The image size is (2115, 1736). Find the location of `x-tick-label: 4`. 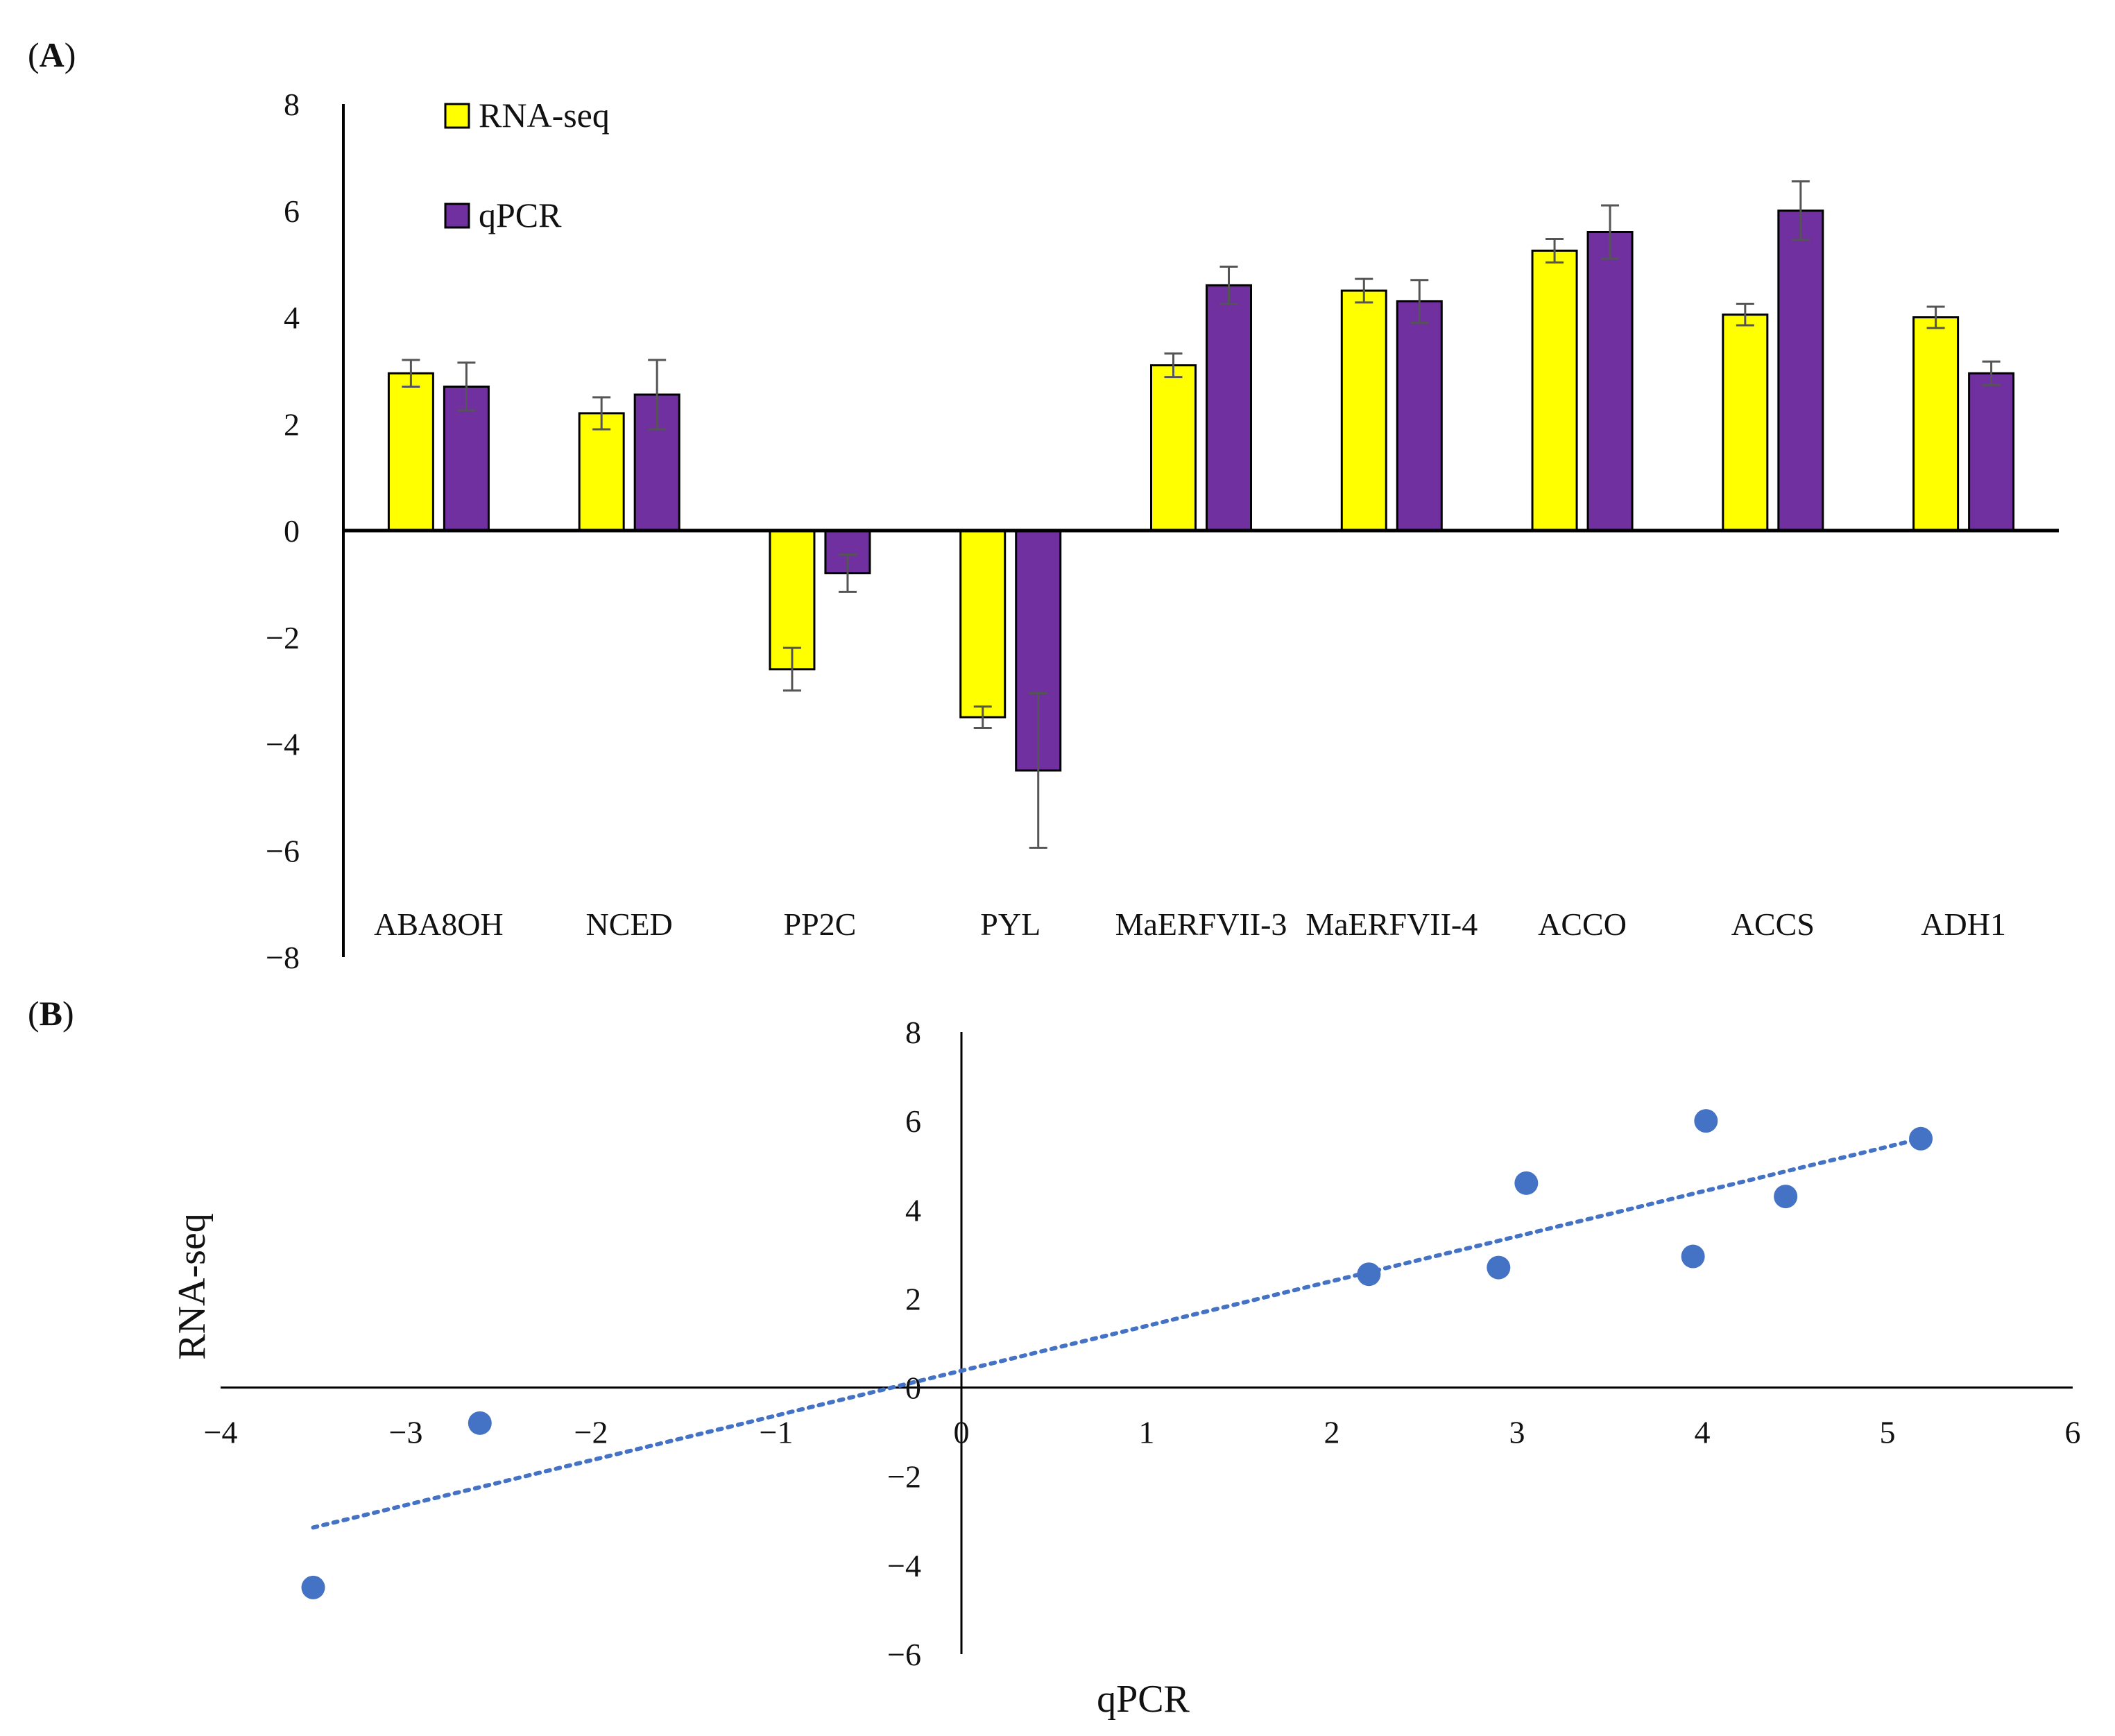

x-tick-label: 4 is located at coordinates (1703, 1433).